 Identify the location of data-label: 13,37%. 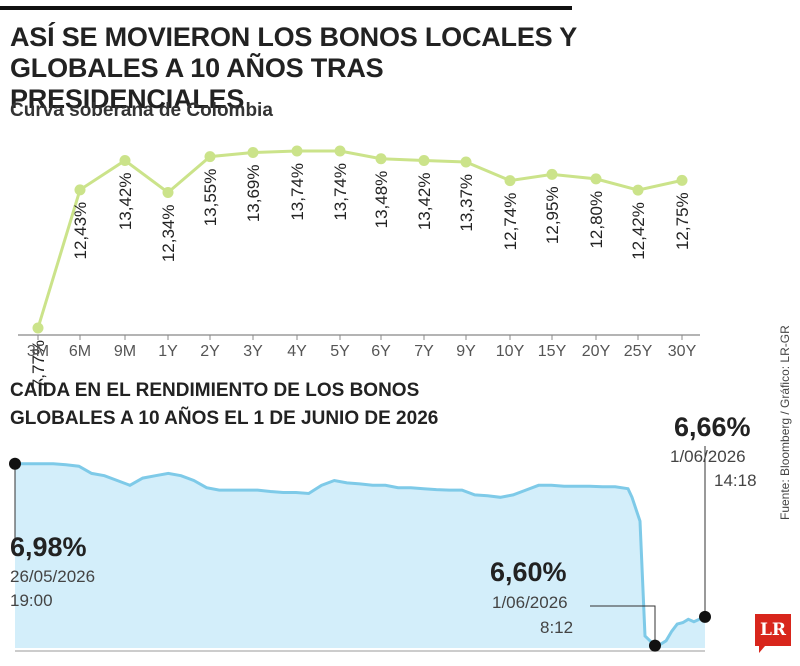
(466, 203).